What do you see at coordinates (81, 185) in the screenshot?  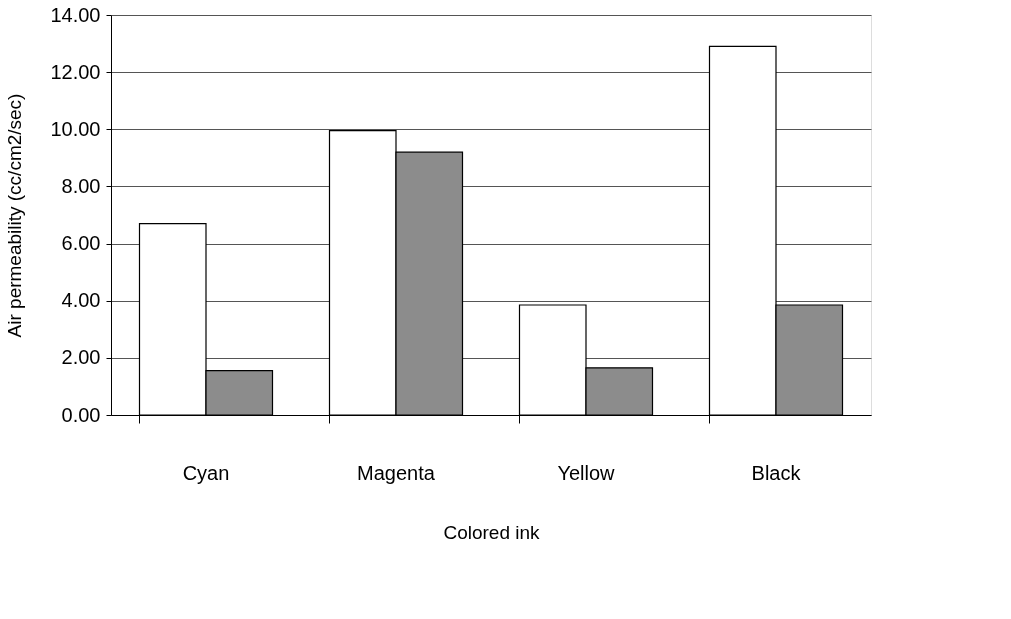 I see `y-tick-label: 8.00` at bounding box center [81, 185].